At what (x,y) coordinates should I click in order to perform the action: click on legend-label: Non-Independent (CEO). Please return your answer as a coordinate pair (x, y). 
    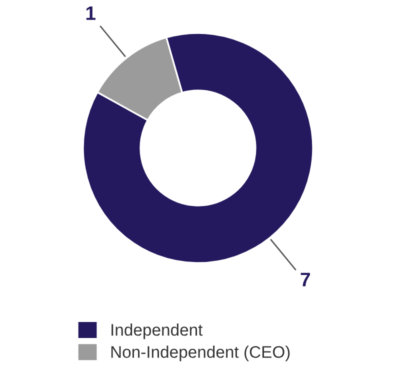
    Looking at the image, I should click on (200, 354).